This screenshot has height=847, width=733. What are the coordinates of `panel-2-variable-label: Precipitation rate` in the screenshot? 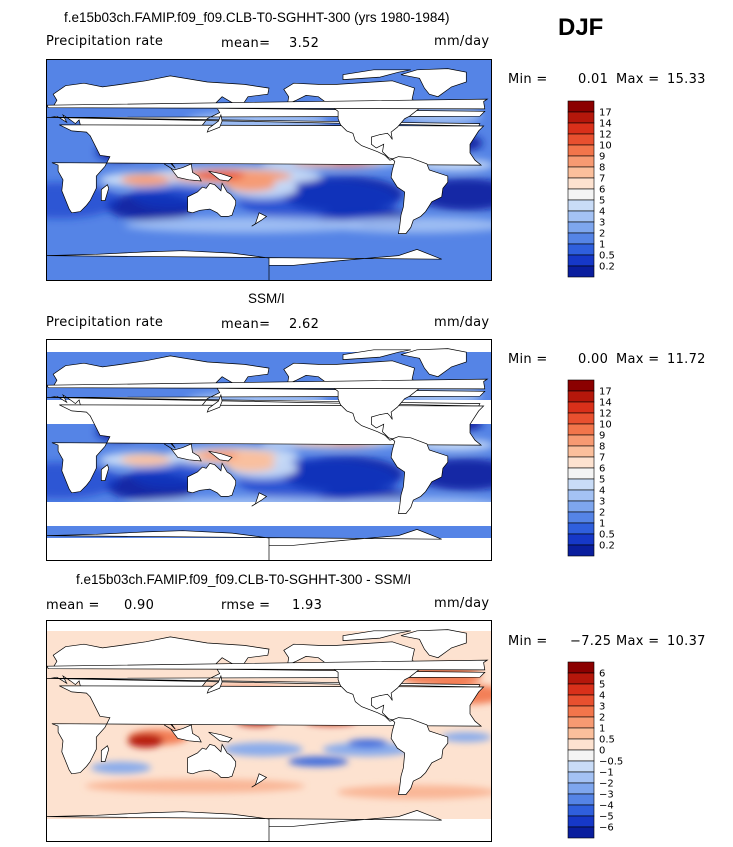 It's located at (105, 322).